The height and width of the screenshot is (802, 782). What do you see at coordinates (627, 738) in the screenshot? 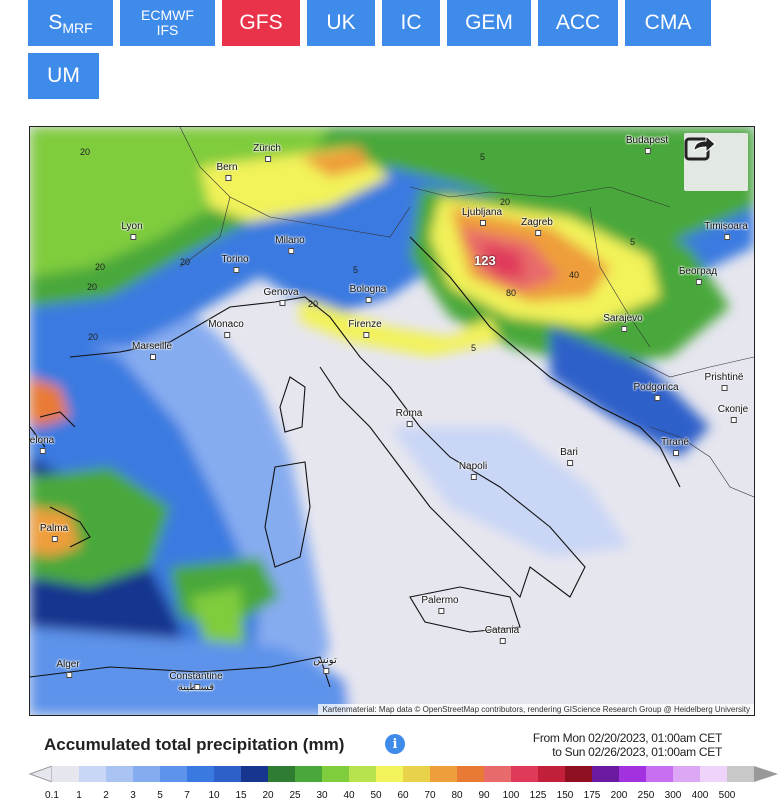
I see `date-from: From Mon 02/20/2023, 01:00am CET` at bounding box center [627, 738].